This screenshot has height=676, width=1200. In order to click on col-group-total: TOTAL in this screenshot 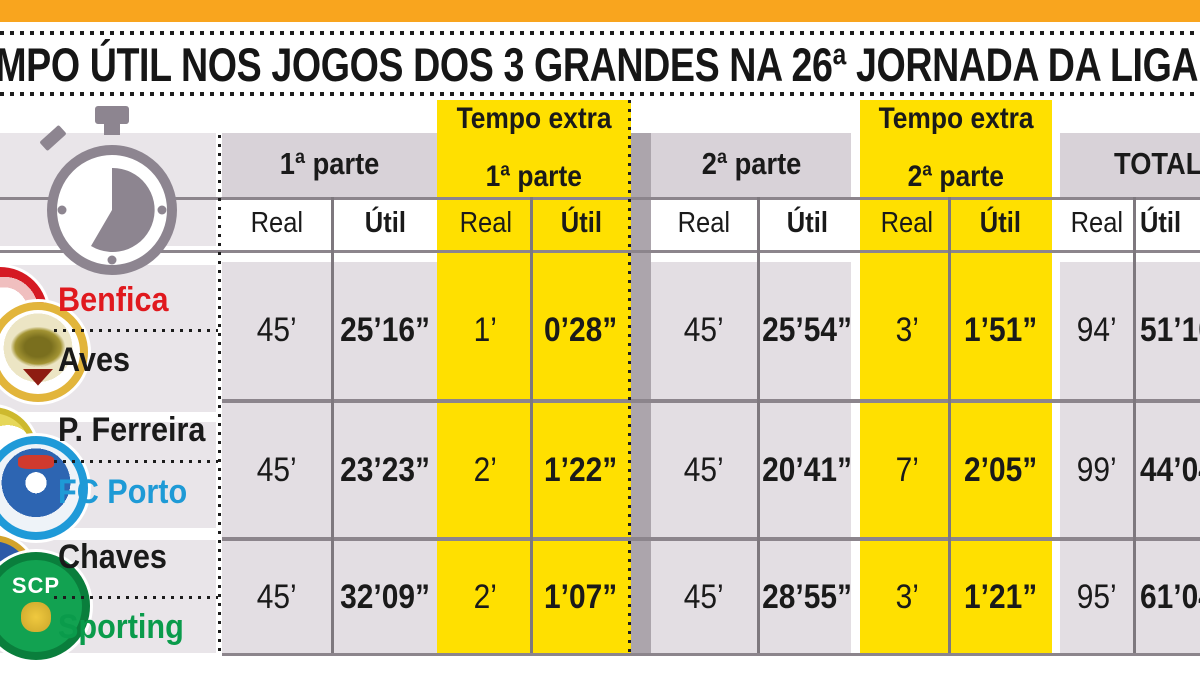, I will do `click(1129, 164)`.